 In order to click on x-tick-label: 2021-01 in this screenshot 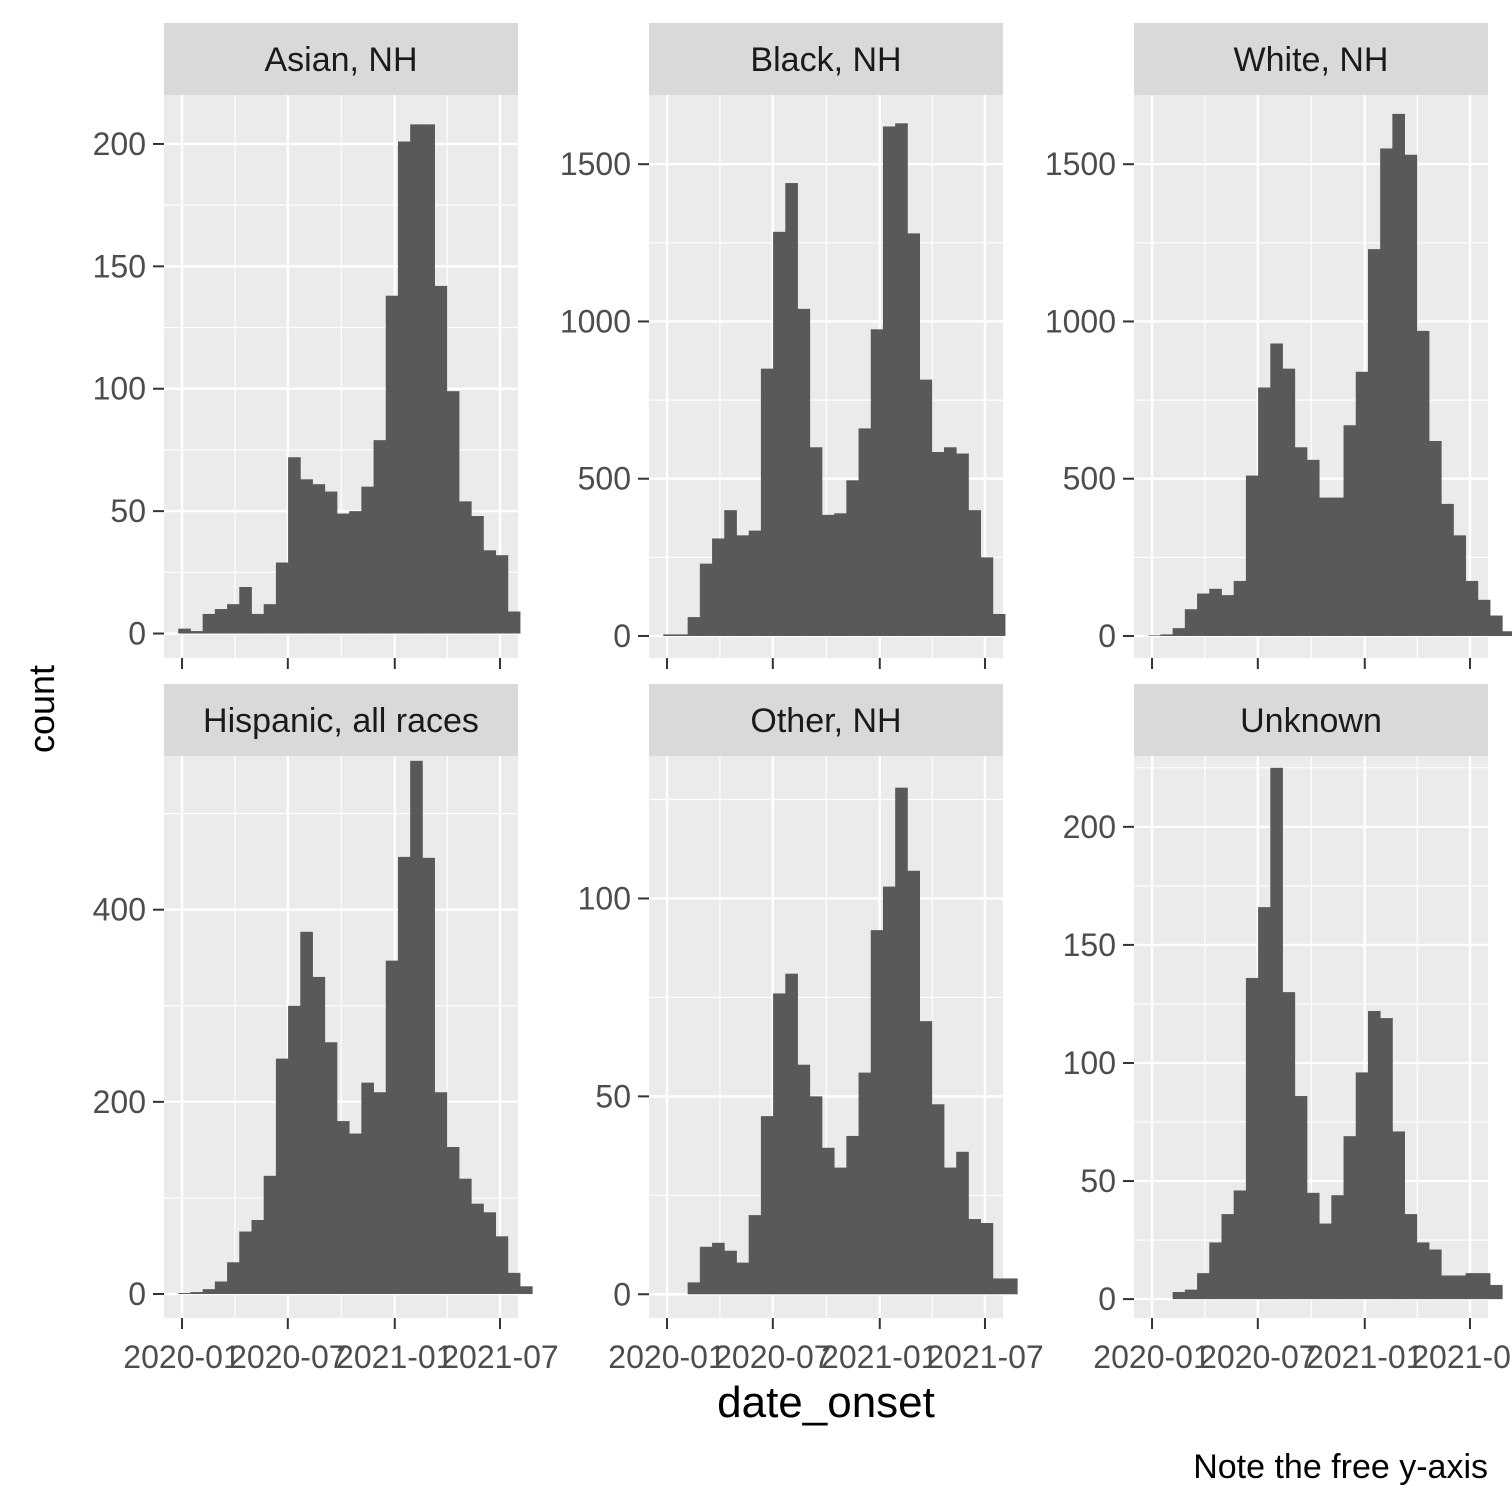, I will do `click(879, 1357)`.